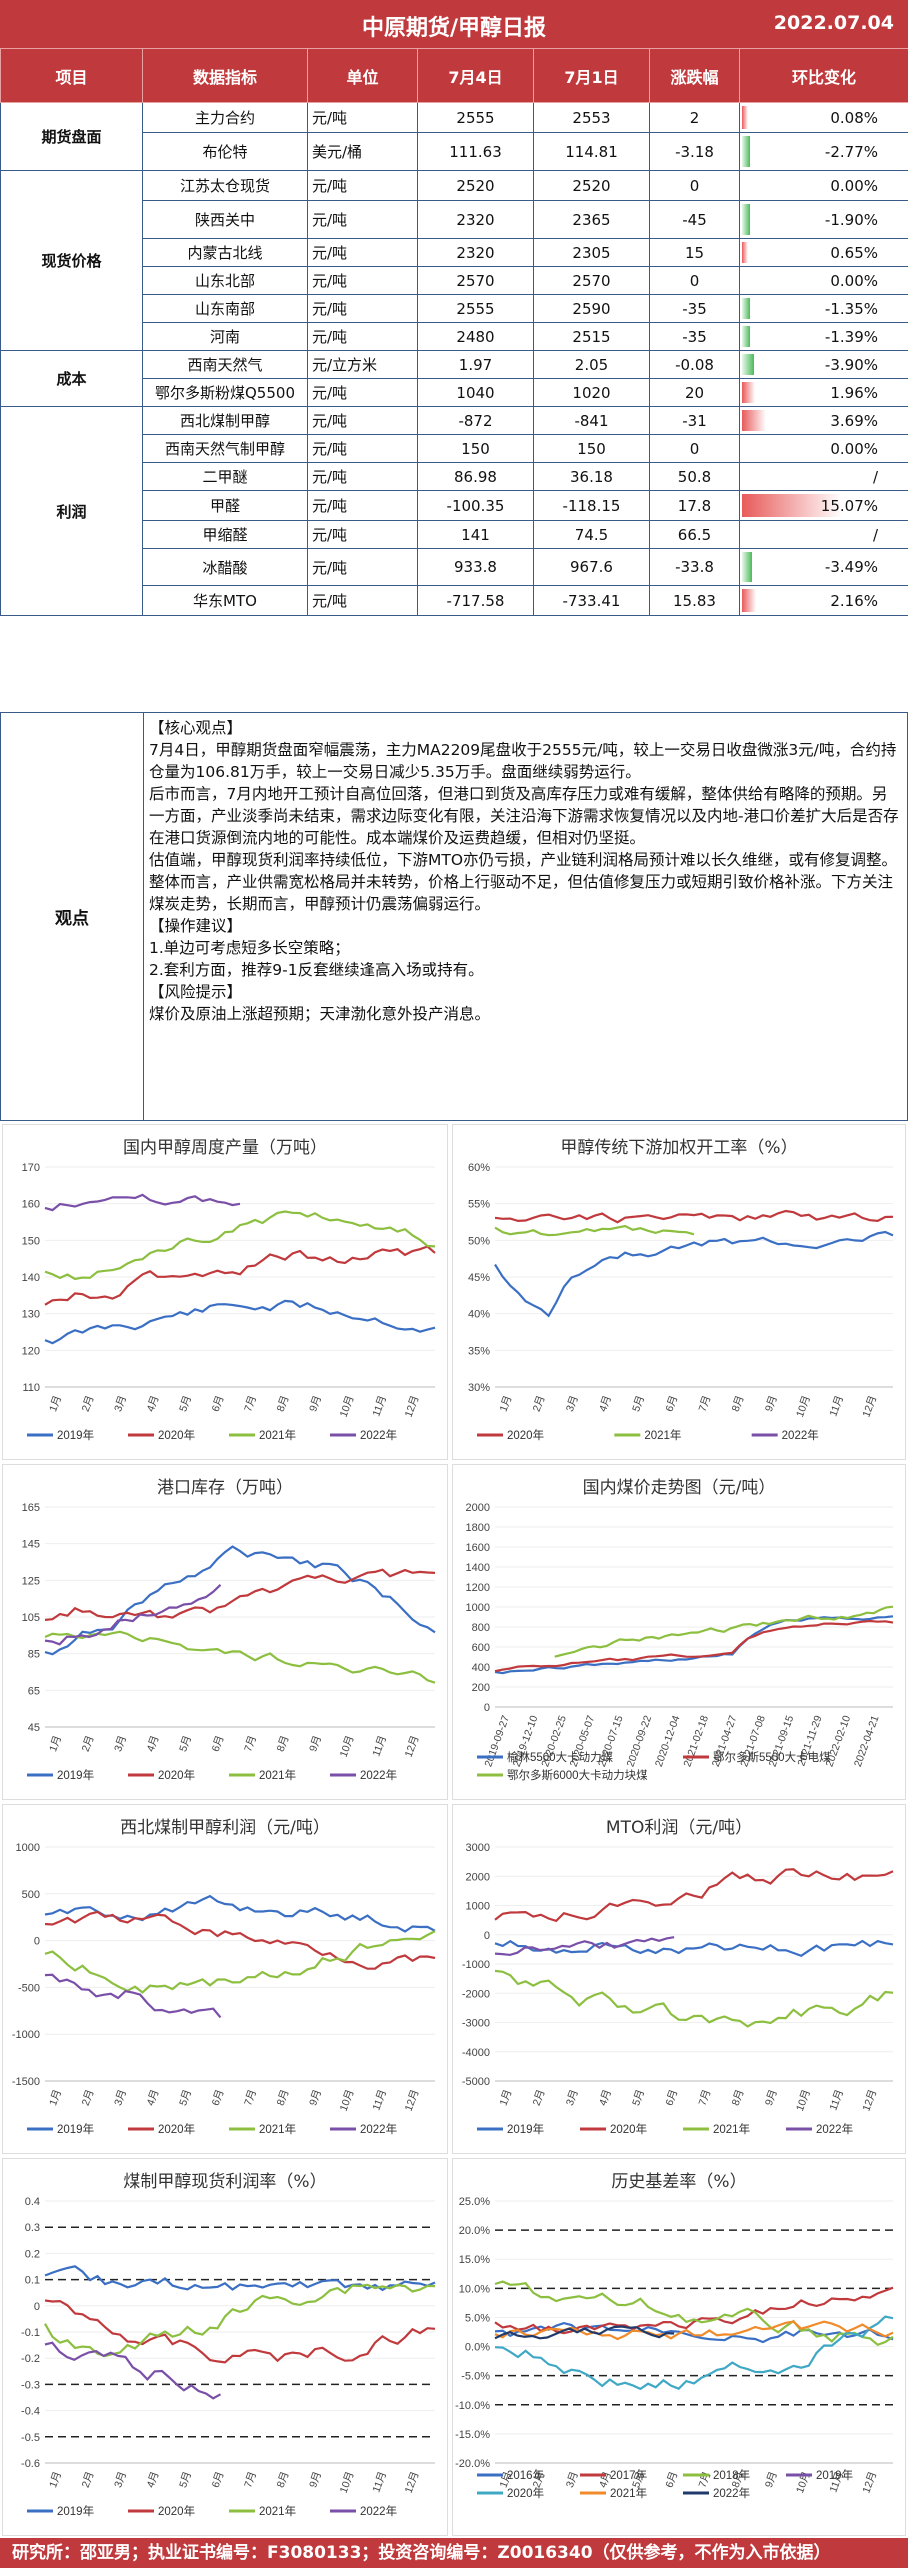  I want to click on d1-cell: 2320, so click(475, 219).